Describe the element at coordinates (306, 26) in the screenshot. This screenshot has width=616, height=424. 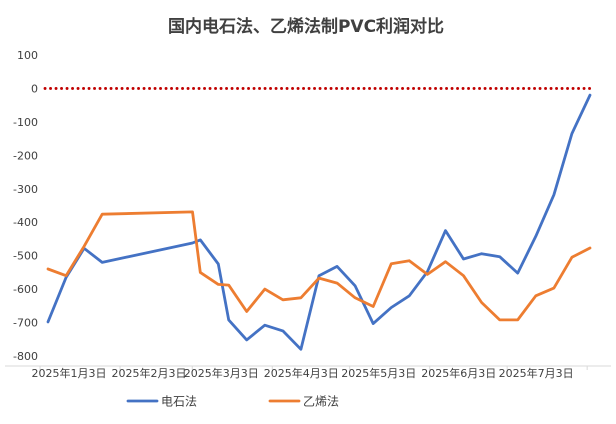
I see `chart-title: 国内电石法、乙烯法制PVC利润对比` at that location.